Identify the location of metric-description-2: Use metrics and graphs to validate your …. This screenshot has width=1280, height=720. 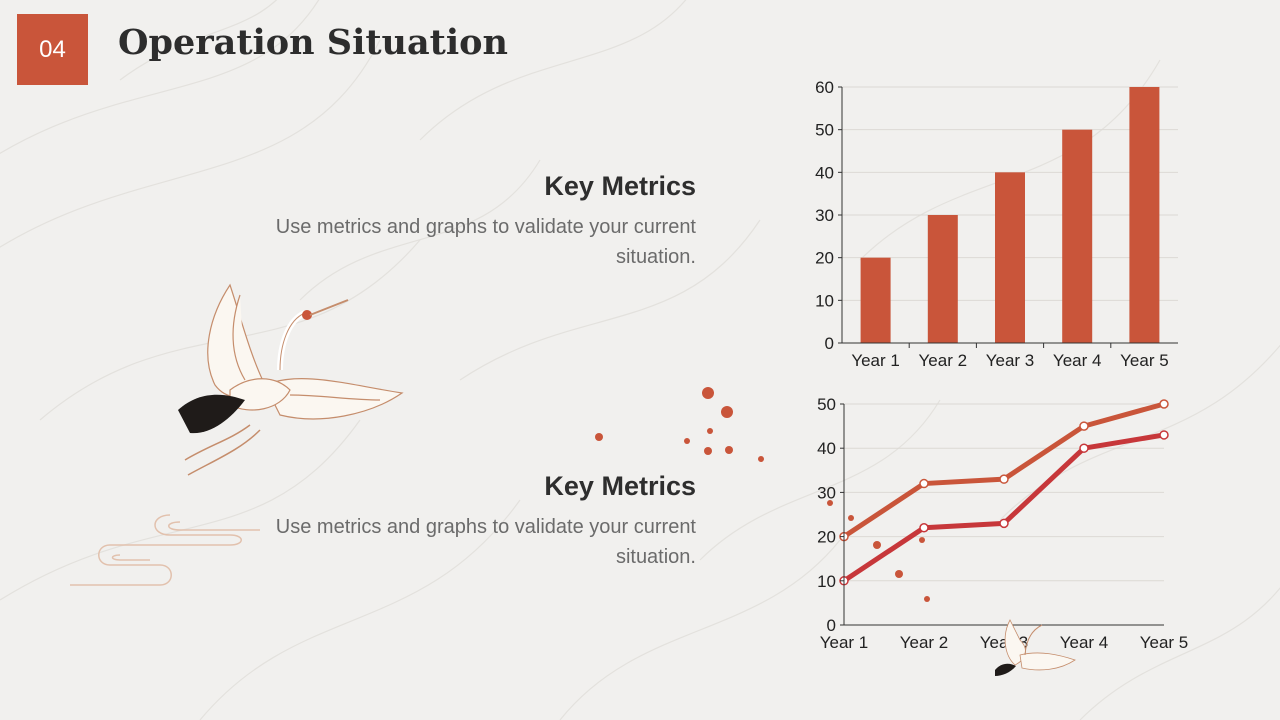
(485, 542).